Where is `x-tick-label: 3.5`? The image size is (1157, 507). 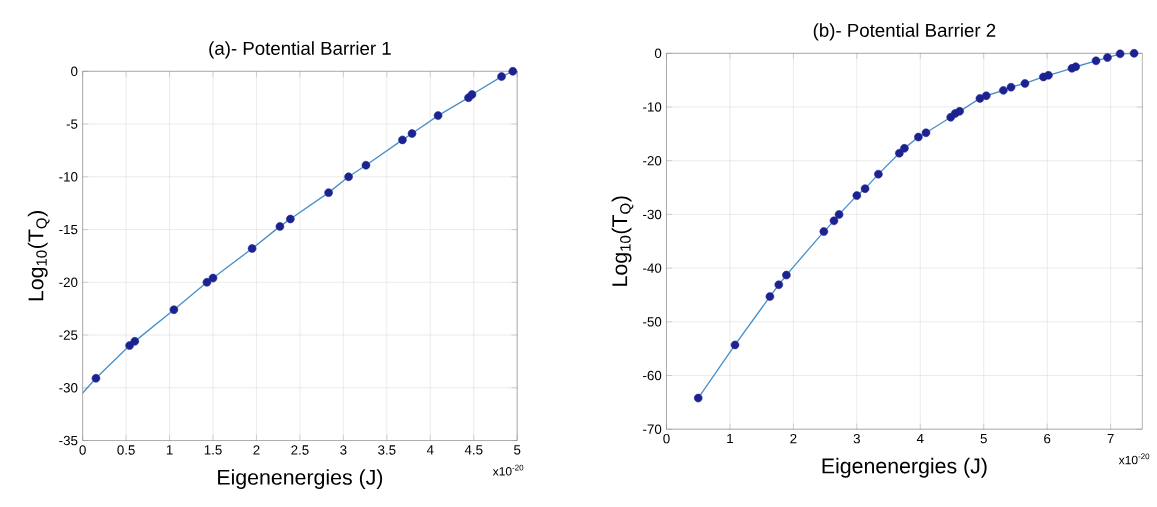 x-tick-label: 3.5 is located at coordinates (387, 450).